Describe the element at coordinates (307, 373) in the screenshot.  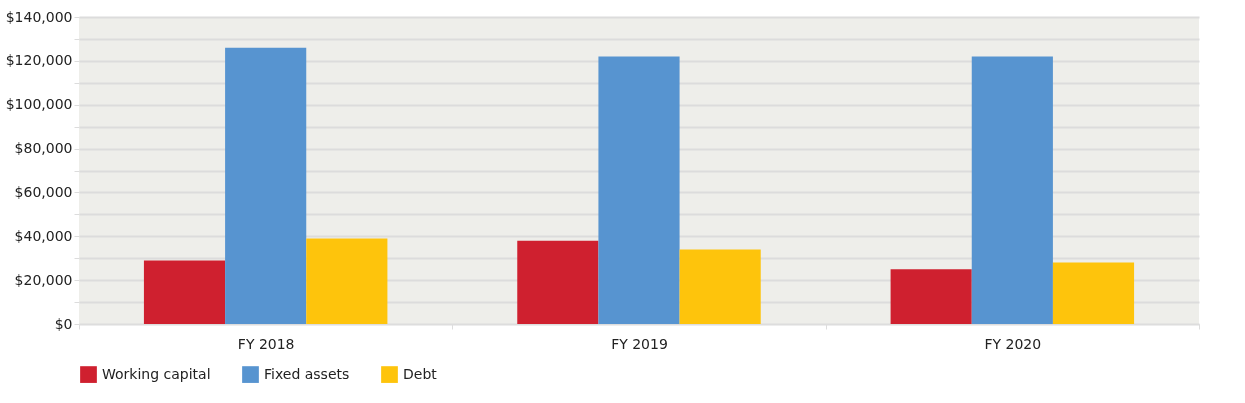
I see `legend-label: Fixed assets` at that location.